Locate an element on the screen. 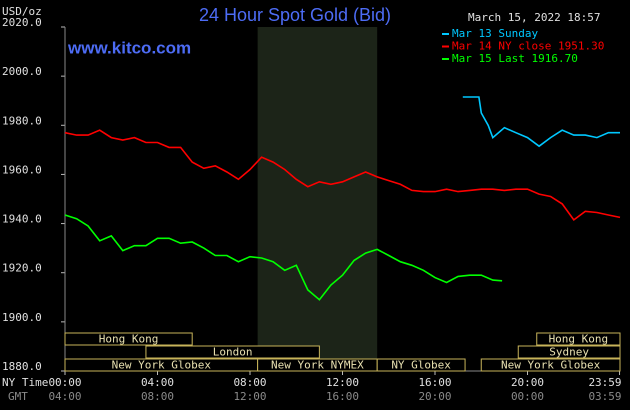 The height and width of the screenshot is (410, 630). x2-tick-label: 16:00 is located at coordinates (342, 396).